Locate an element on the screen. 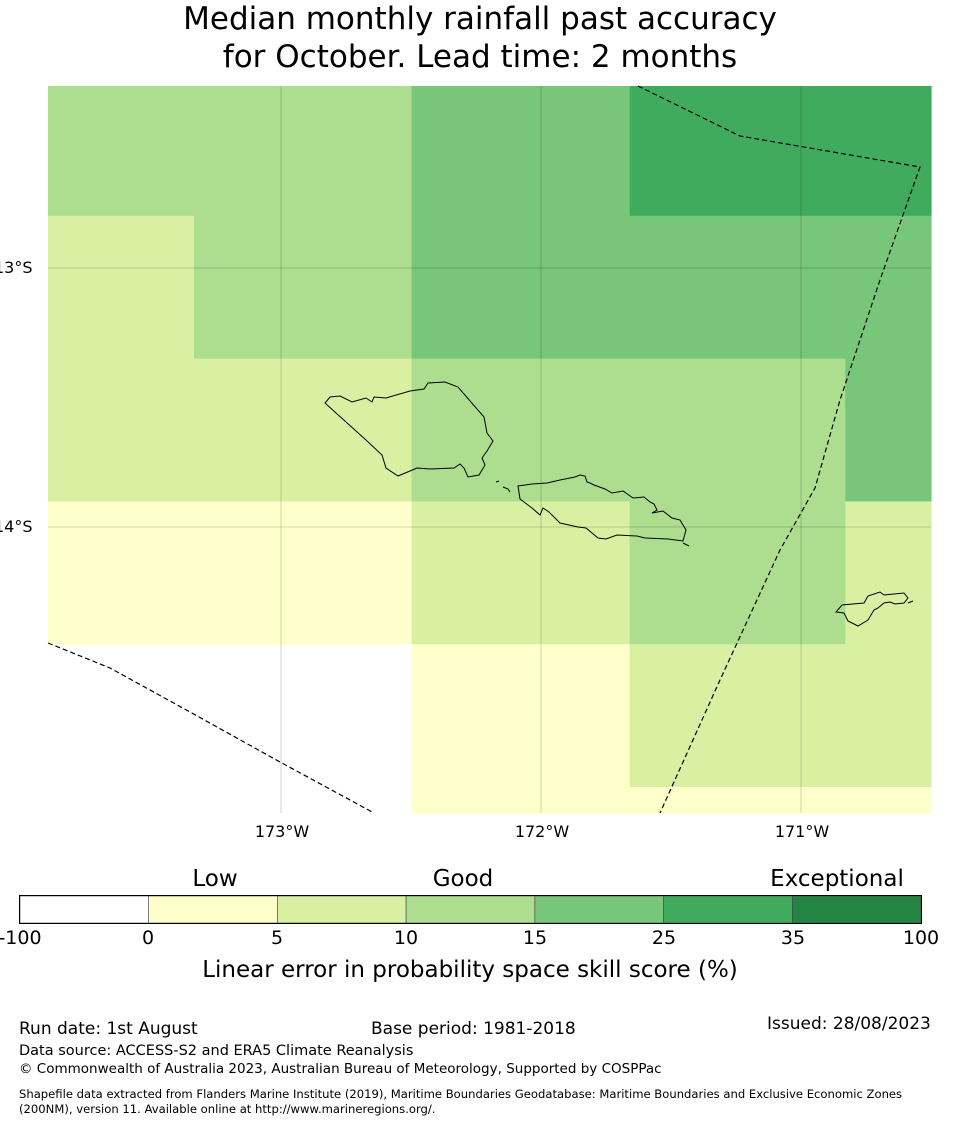  eez-boundary-southwest is located at coordinates (211, 728).